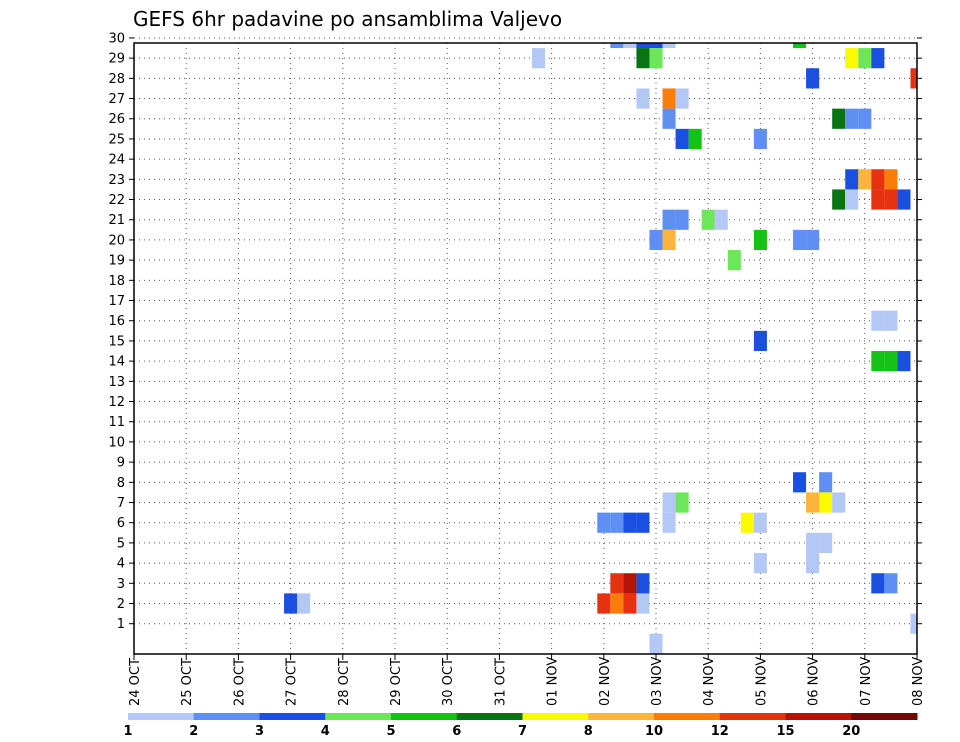 The height and width of the screenshot is (742, 960). I want to click on y-tick-label: 27, so click(116, 99).